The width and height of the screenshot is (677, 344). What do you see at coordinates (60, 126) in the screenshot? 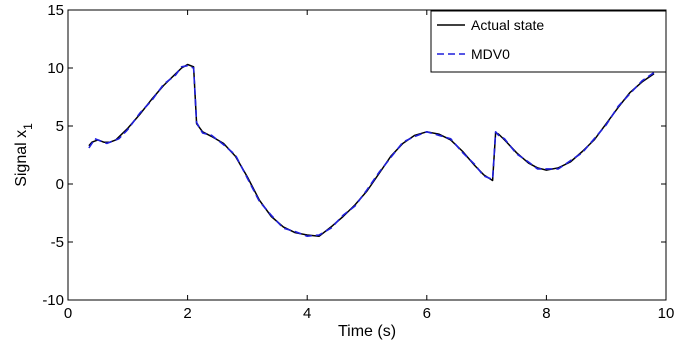
I see `y-tick-label: 5` at bounding box center [60, 126].